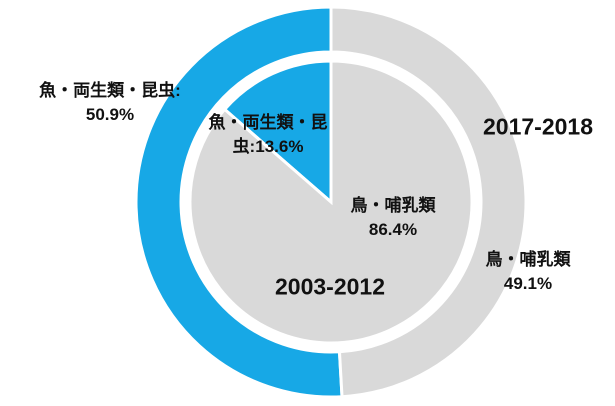  I want to click on data-label: 魚・両生類・昆虫: 50.9%, so click(110, 103).